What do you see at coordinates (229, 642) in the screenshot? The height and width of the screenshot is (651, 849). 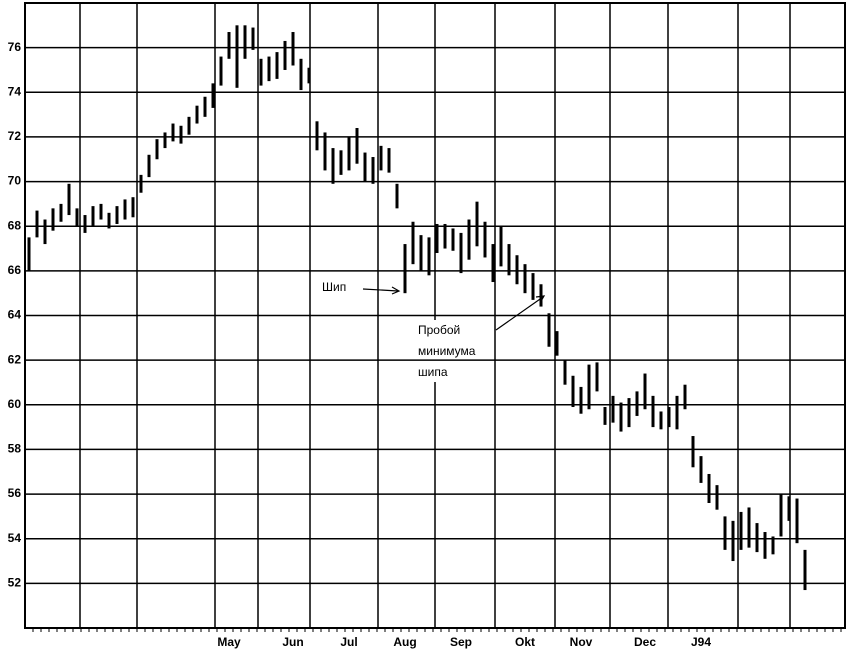 I see `x-tick-label: May` at bounding box center [229, 642].